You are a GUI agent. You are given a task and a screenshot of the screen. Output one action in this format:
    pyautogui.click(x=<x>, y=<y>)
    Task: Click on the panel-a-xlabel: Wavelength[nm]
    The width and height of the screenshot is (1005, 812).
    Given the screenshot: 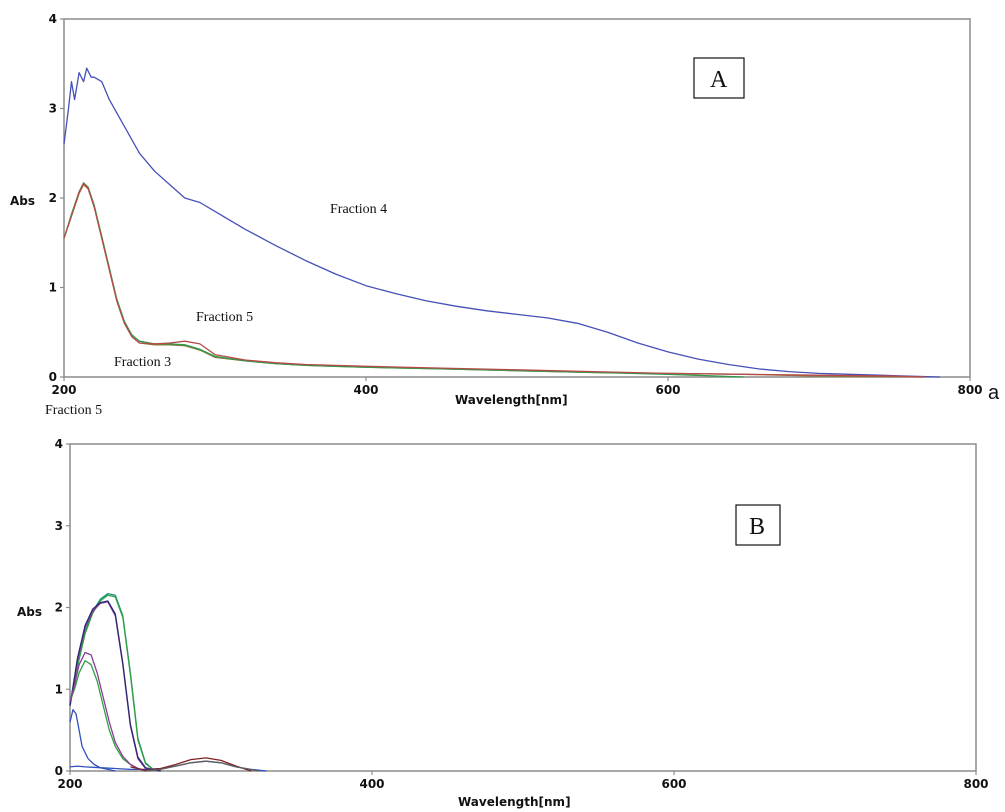 What is the action you would take?
    pyautogui.click(x=511, y=400)
    